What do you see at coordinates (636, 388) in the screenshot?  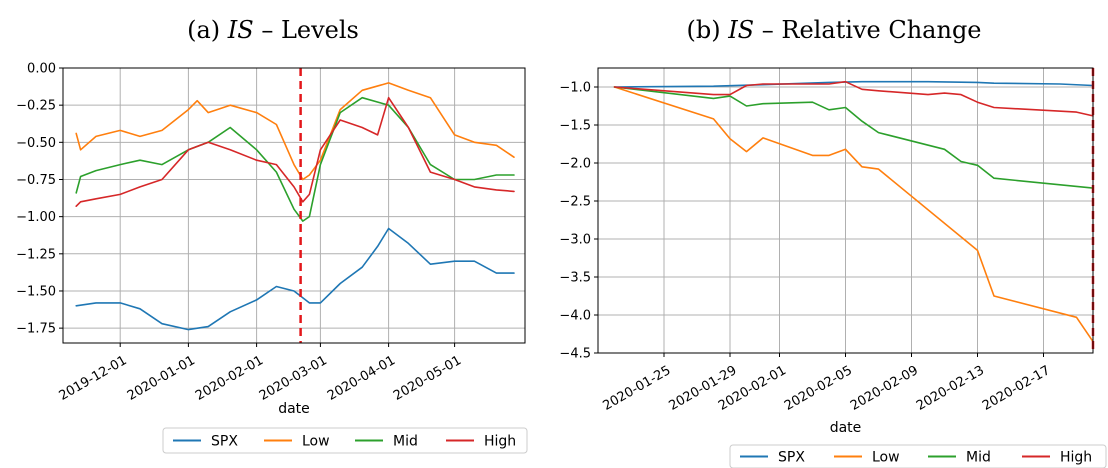 I see `x-tick-label: 2020-01-25` at bounding box center [636, 388].